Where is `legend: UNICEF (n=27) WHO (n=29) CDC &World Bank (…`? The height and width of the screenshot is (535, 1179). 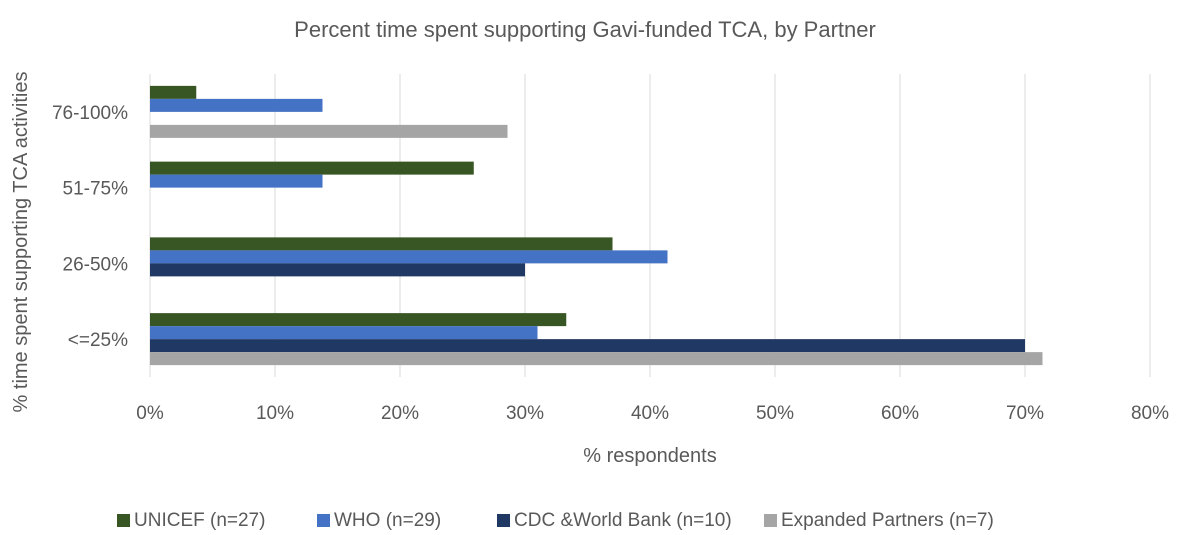 legend: UNICEF (n=27) WHO (n=29) CDC &World Bank (… is located at coordinates (555, 520).